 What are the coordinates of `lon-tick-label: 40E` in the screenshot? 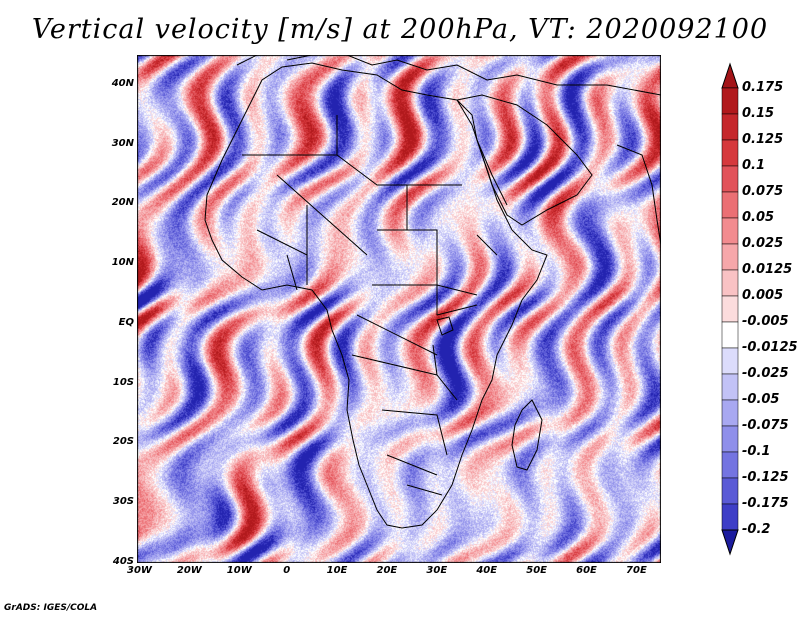 It's located at (487, 570).